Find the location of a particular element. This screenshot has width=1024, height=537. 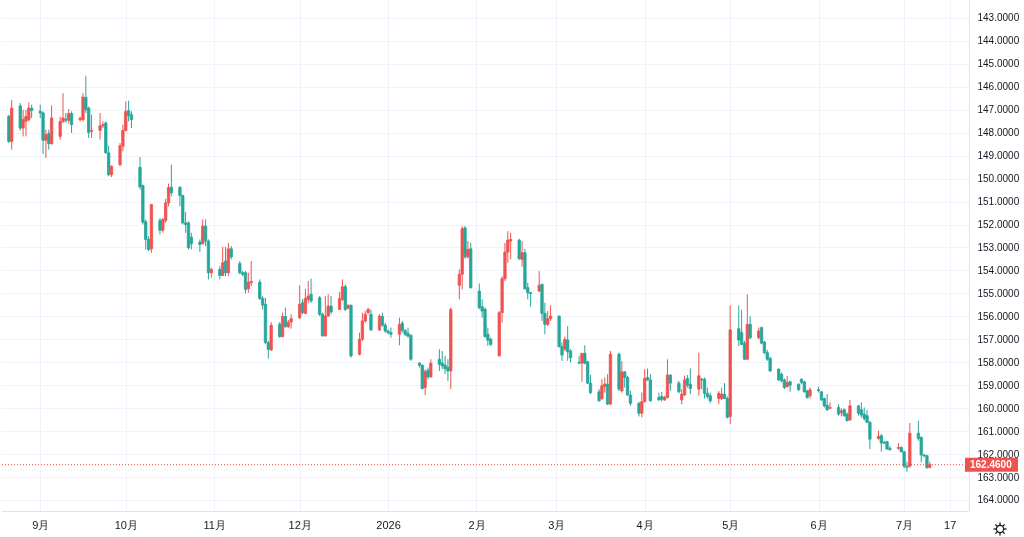

y-tick-label: 151.0000 is located at coordinates (998, 202).